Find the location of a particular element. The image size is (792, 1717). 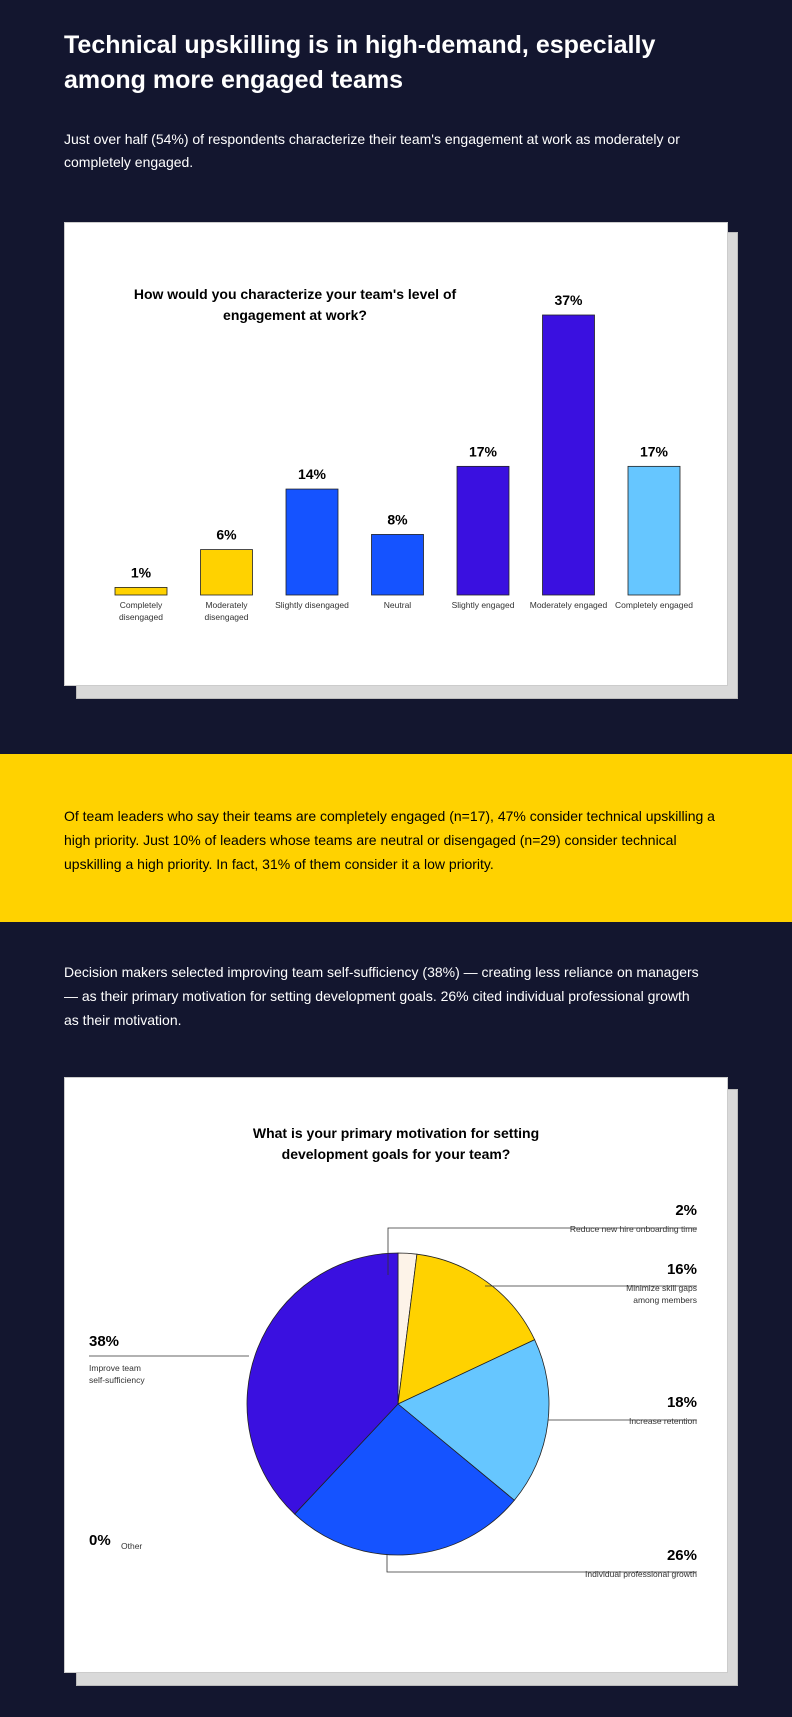

pie-category-label-4: Individual professional growth is located at coordinates (641, 1574).